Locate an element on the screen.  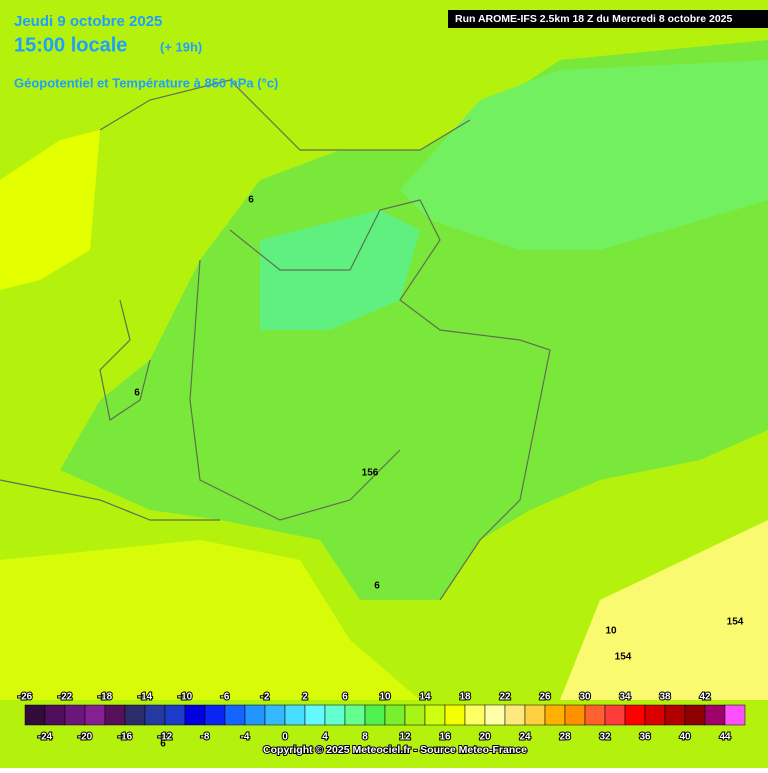
legend-tick-label: 4 is located at coordinates (325, 737).